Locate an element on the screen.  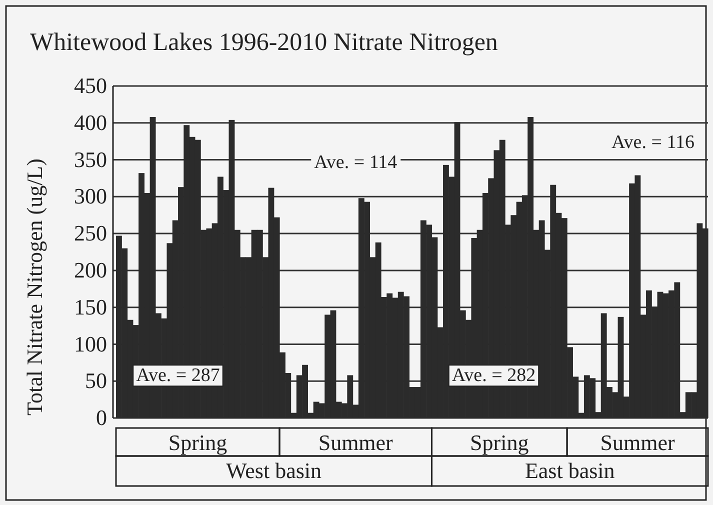
y-tick-label: 150 is located at coordinates (90, 307).